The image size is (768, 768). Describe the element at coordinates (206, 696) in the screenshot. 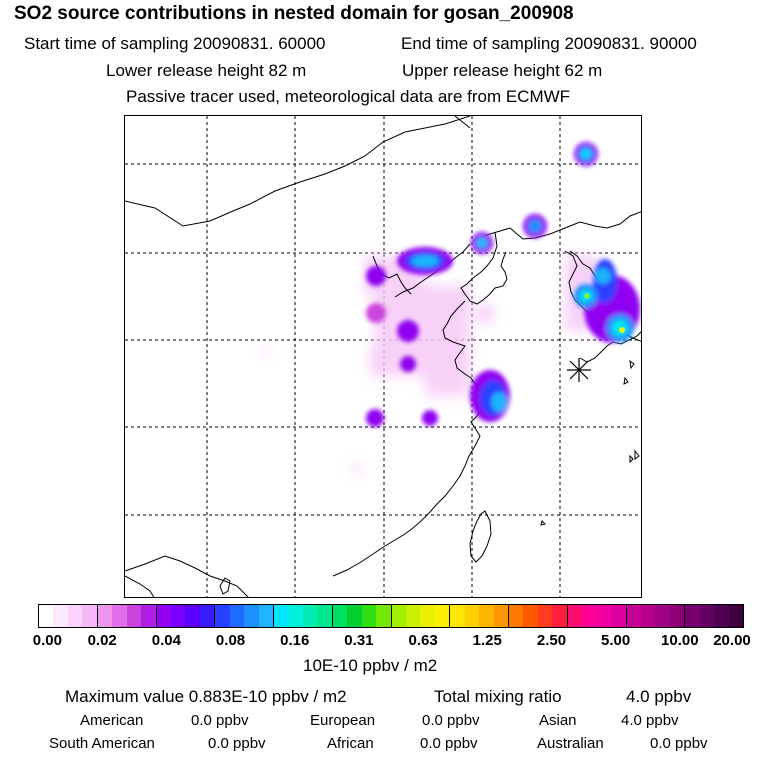

I see `max-value-label: Maximum value 0.883E-10 ppbv / m2` at that location.